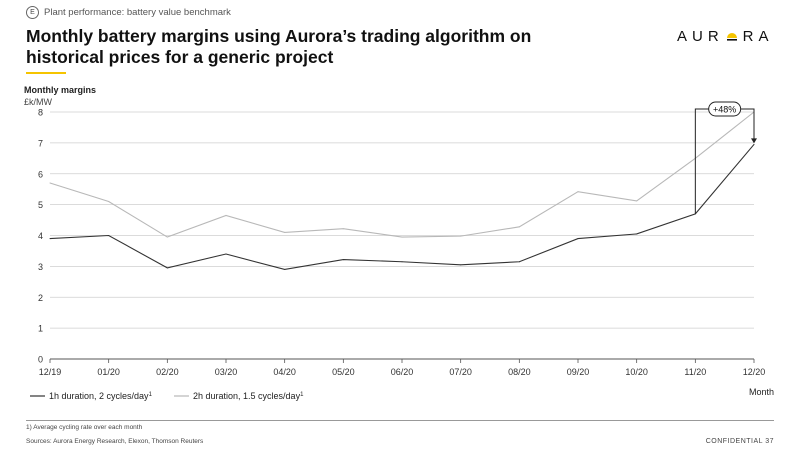  I want to click on legend-entry: 2h duration, 1.5 cycles/day1, so click(248, 396).